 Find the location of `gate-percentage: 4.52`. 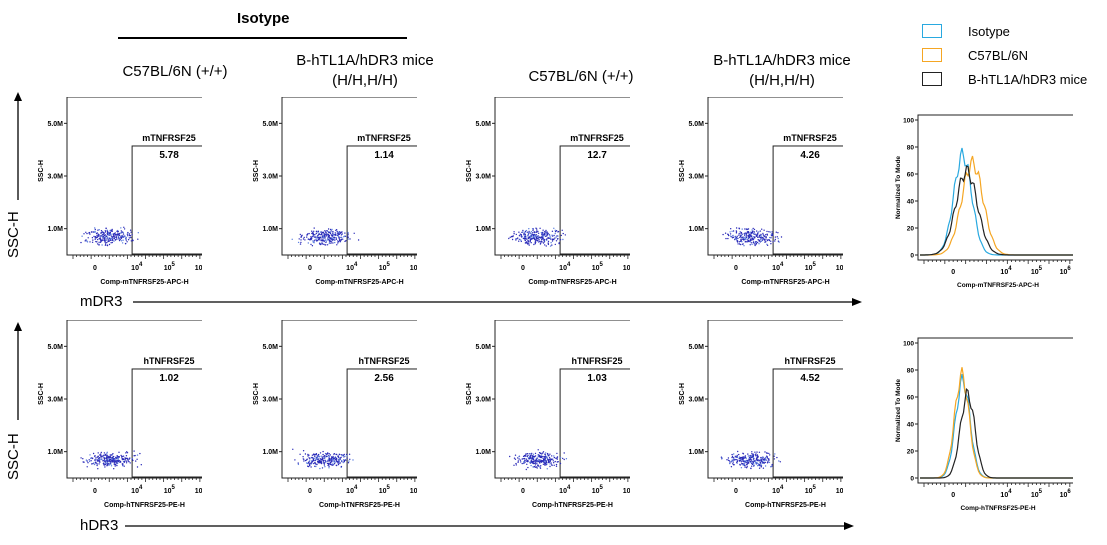

gate-percentage: 4.52 is located at coordinates (810, 378).